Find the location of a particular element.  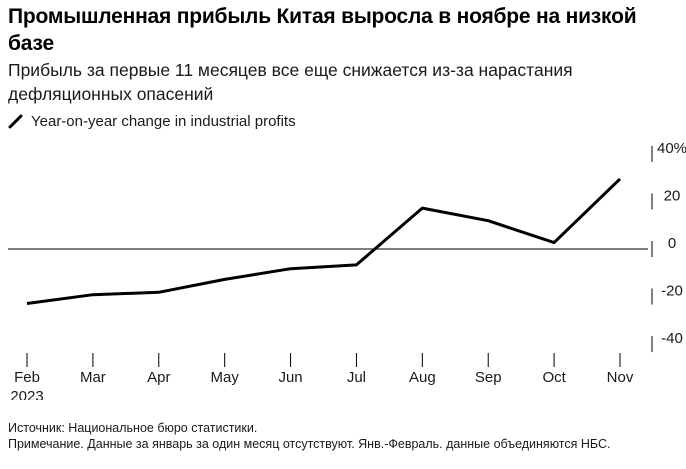

x-tick-label: Feb is located at coordinates (27, 377).